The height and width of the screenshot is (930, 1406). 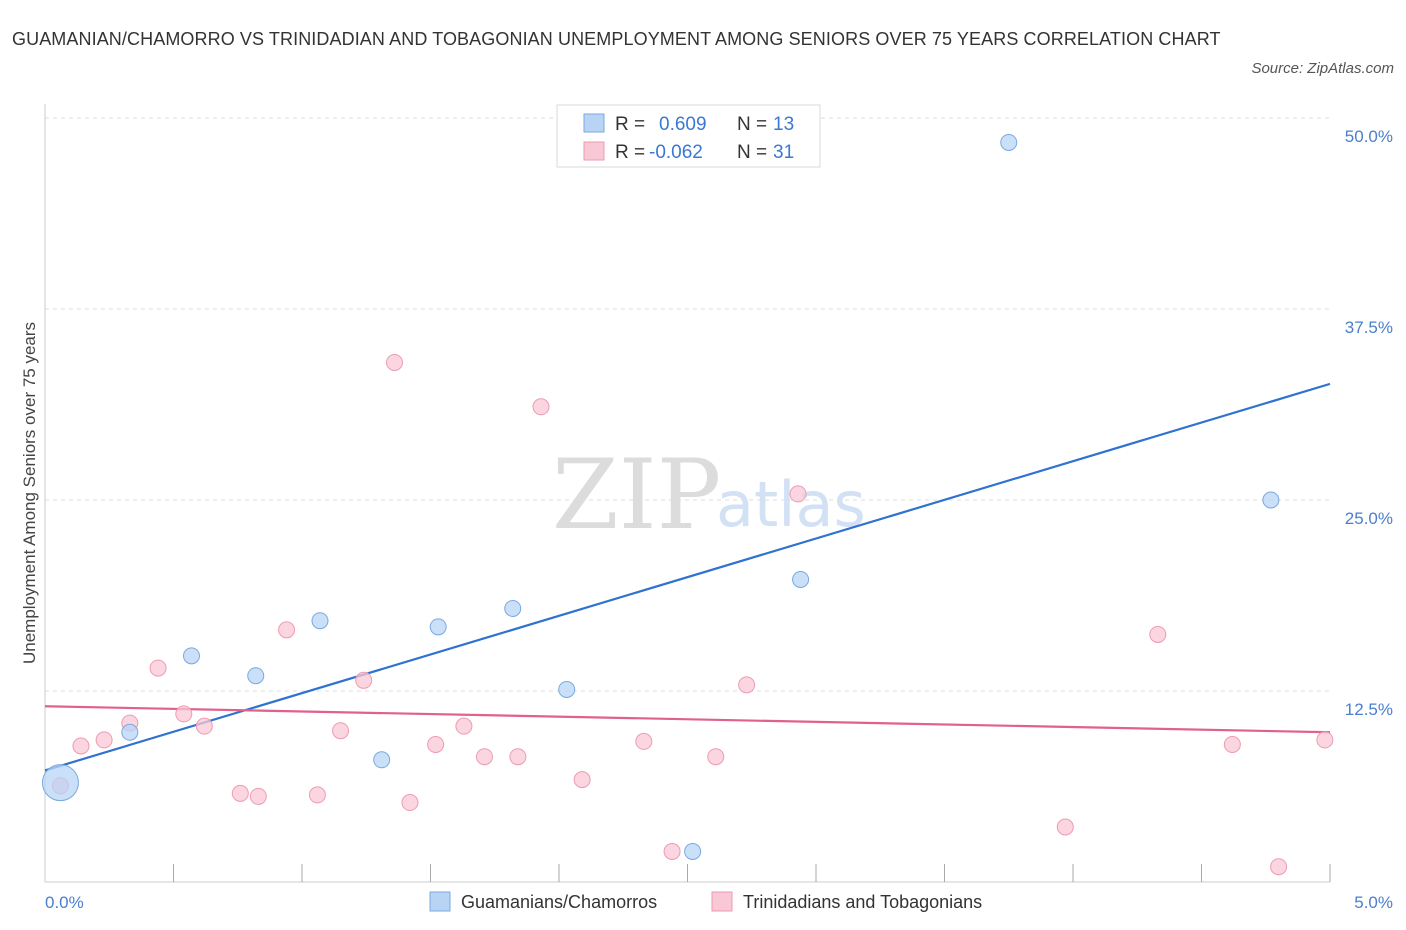 What do you see at coordinates (1369, 327) in the screenshot?
I see `y-tick-label-2: 37.5%` at bounding box center [1369, 327].